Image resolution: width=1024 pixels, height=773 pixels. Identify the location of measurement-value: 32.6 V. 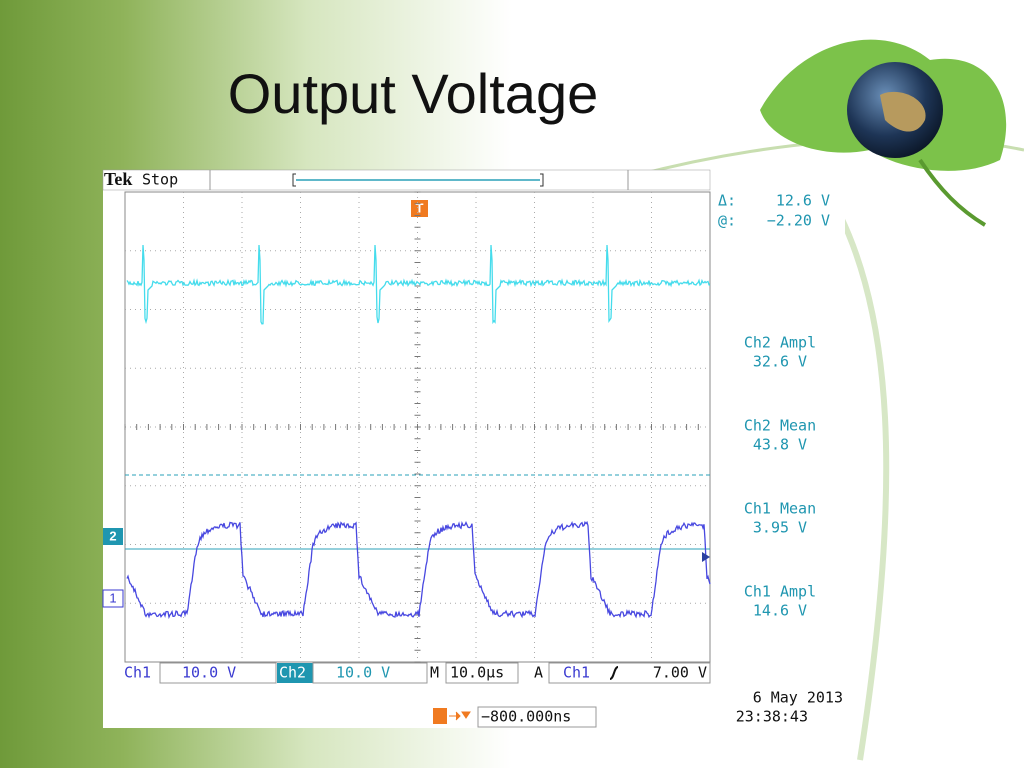
(780, 362).